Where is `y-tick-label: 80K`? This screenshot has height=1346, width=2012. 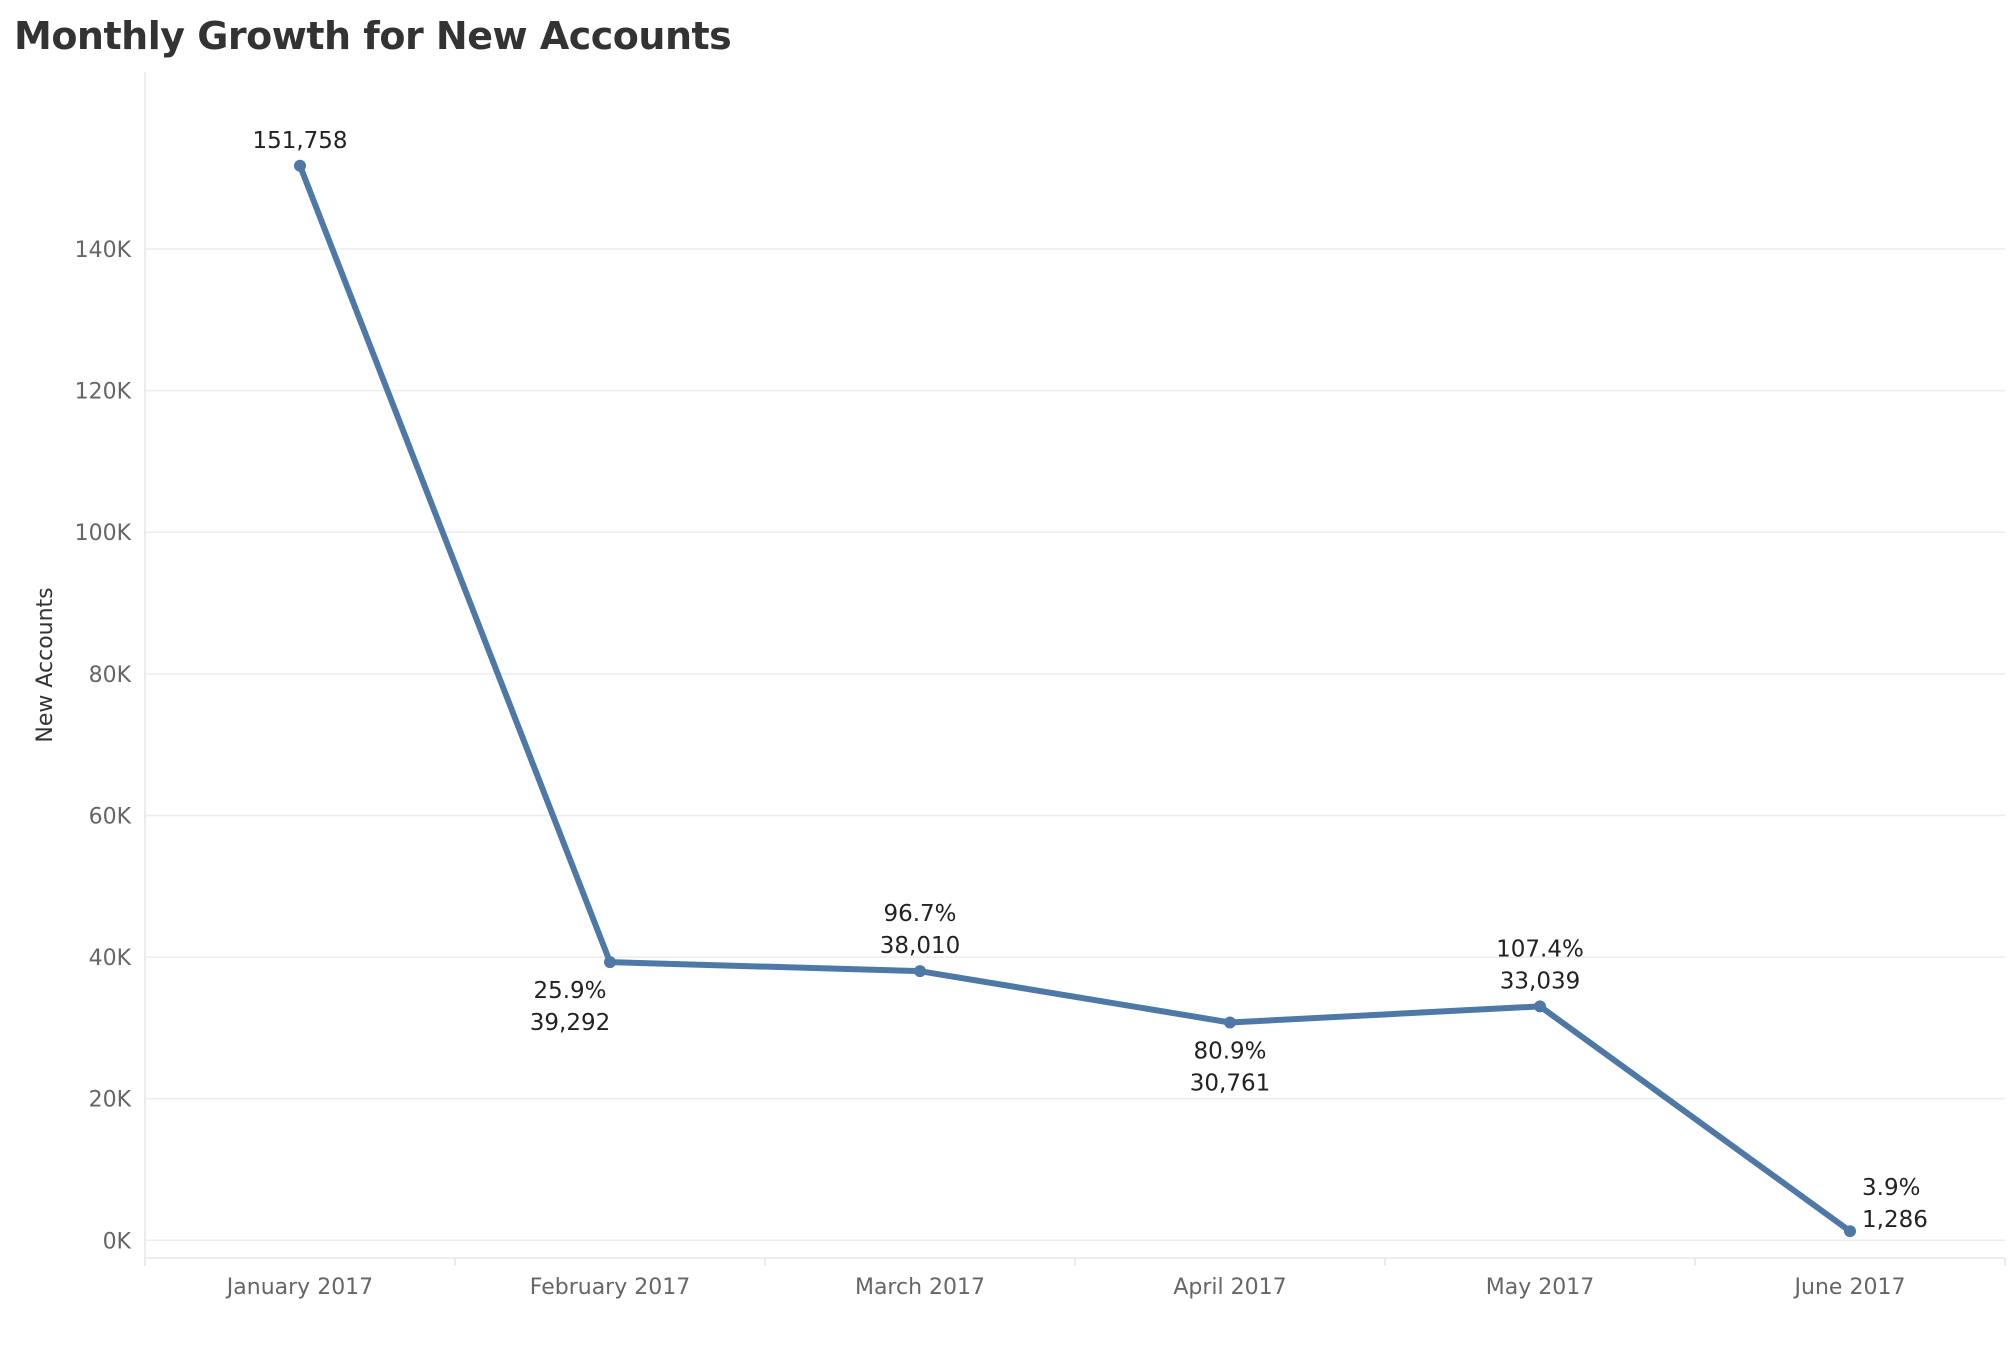
y-tick-label: 80K is located at coordinates (110, 675).